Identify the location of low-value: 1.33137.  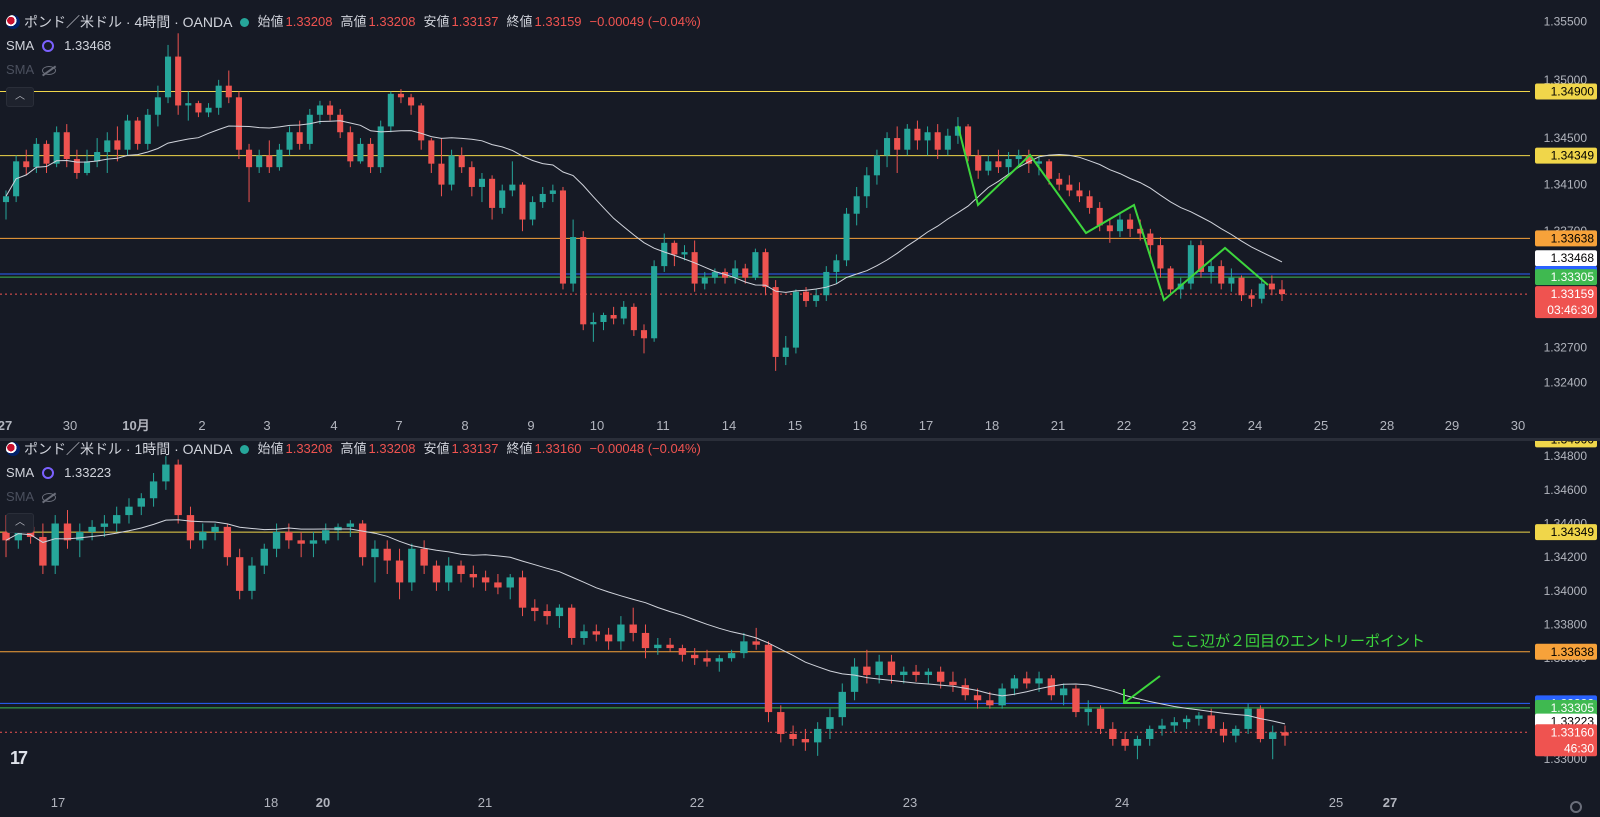
(475, 448).